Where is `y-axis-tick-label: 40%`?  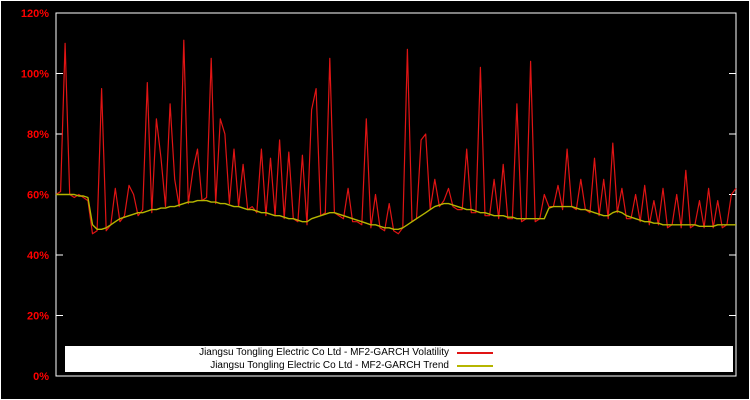
y-axis-tick-label: 40% is located at coordinates (38, 256).